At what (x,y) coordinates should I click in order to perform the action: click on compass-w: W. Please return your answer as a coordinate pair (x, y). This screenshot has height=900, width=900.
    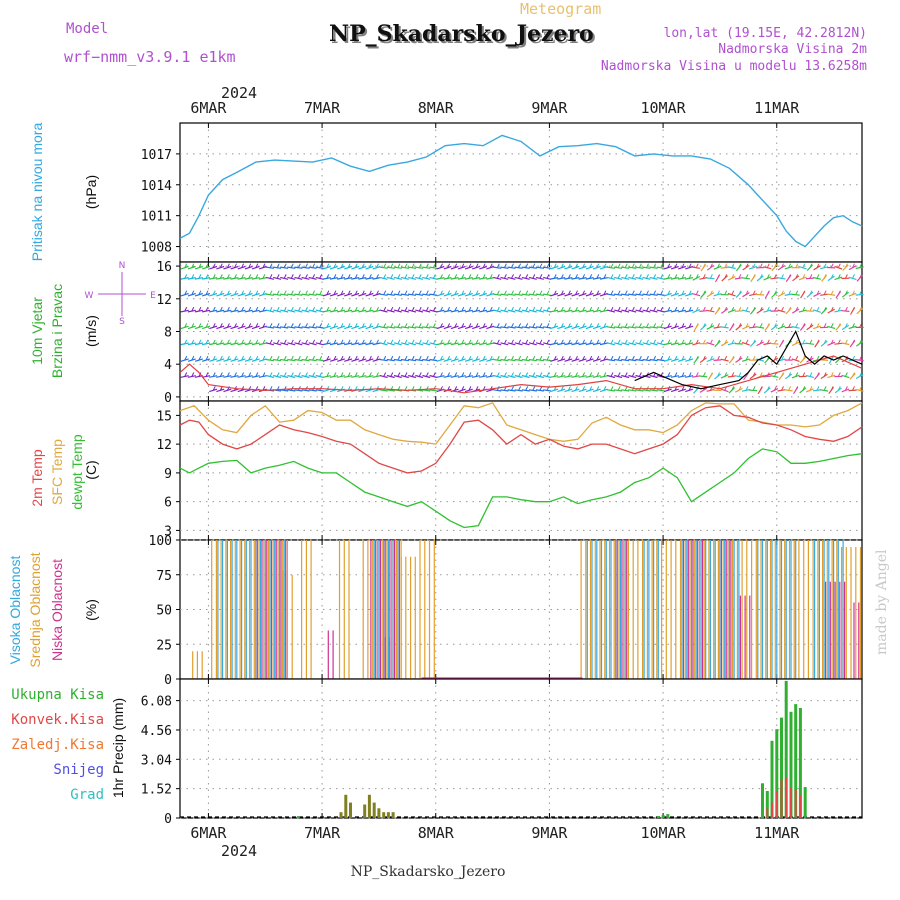
    Looking at the image, I should click on (89, 296).